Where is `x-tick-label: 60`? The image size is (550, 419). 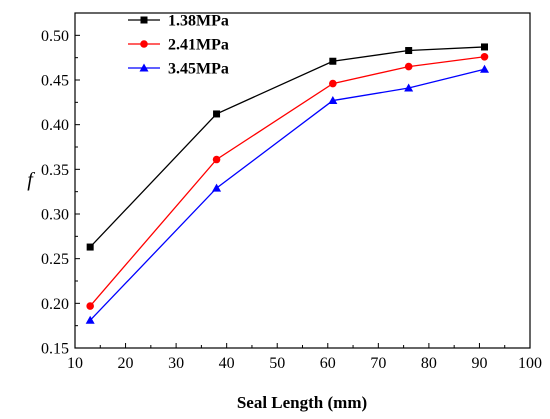
x-tick-label: 60 is located at coordinates (328, 363).